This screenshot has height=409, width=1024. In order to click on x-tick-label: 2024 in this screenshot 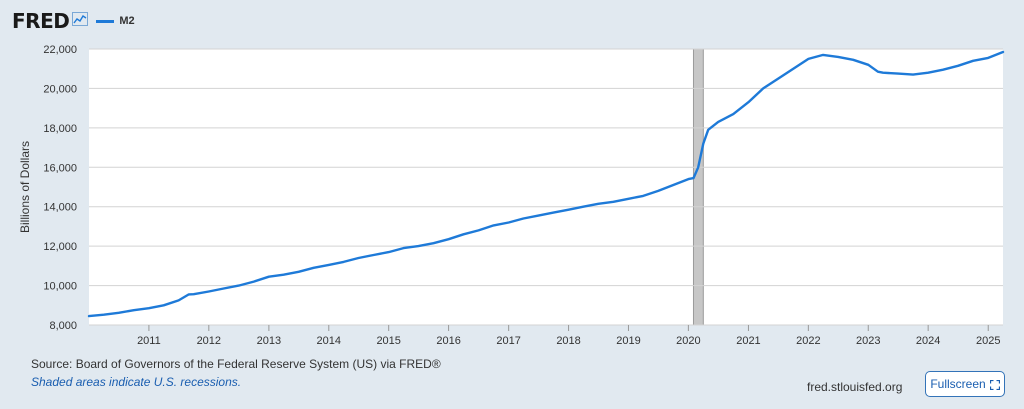, I will do `click(928, 341)`.